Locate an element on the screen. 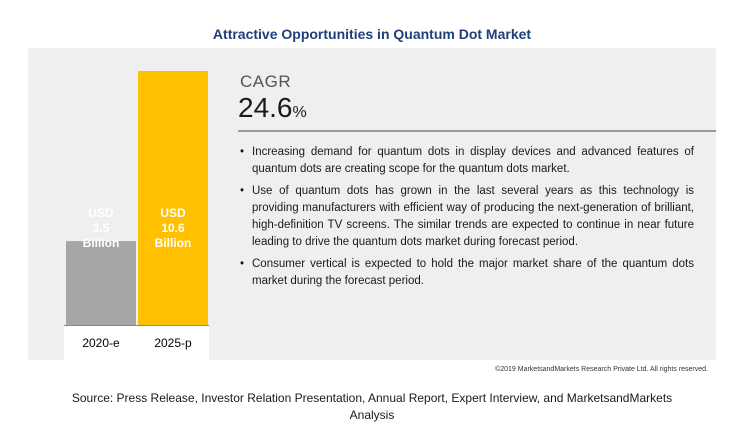 This screenshot has height=436, width=744. cagr-number: 24.6 is located at coordinates (265, 107).